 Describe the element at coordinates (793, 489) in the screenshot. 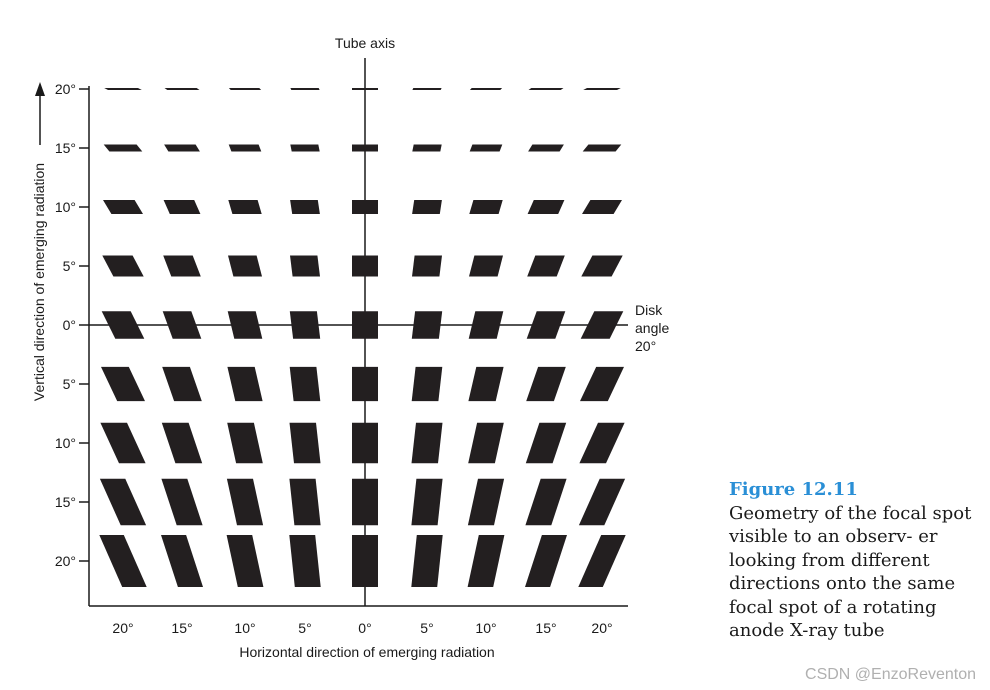

I see `caption-title: Figure 12.11` at that location.